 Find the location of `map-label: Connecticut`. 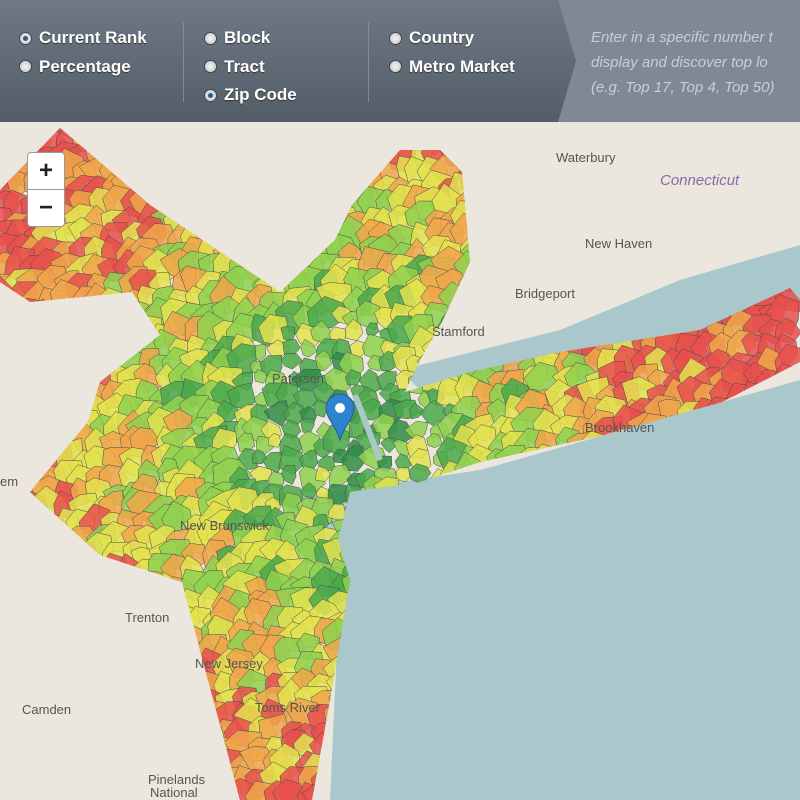

map-label: Connecticut is located at coordinates (700, 180).